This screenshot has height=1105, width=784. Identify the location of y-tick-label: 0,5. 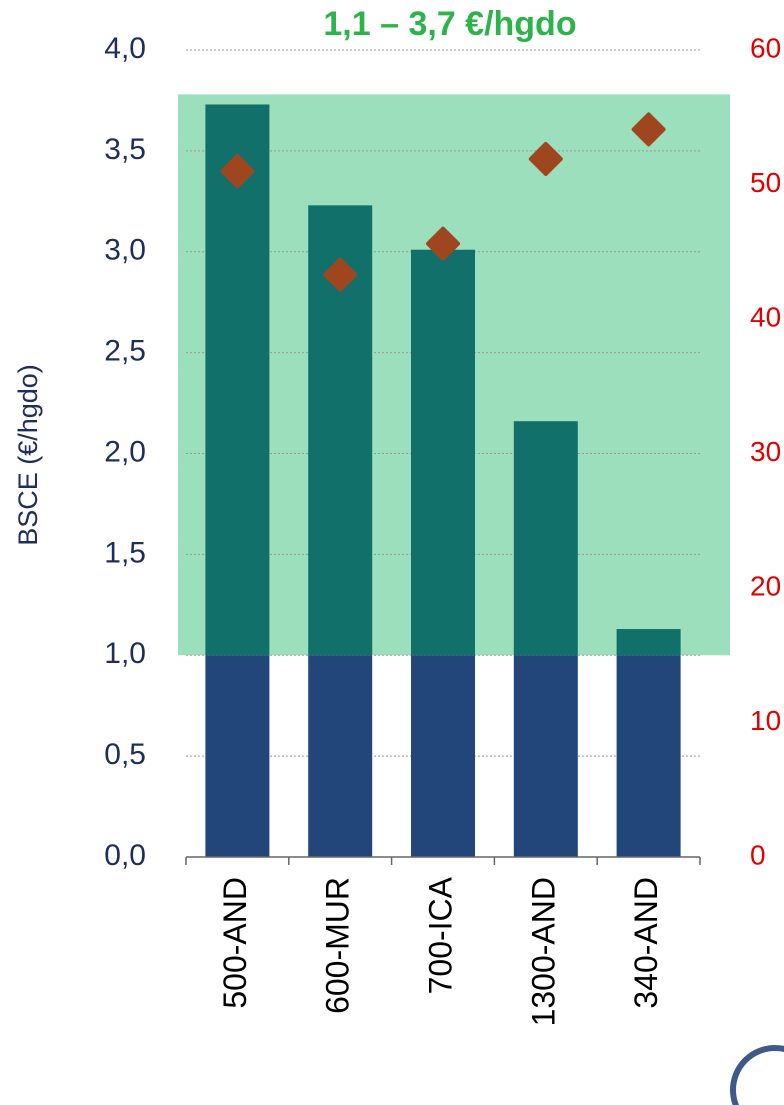
(125, 754).